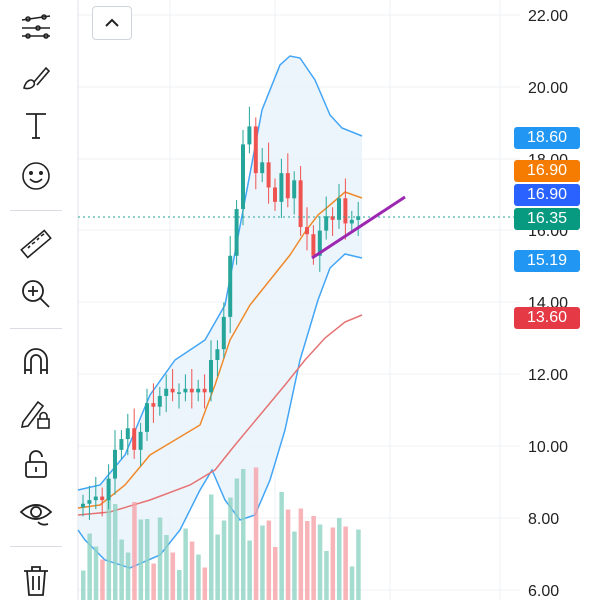 The height and width of the screenshot is (600, 600). I want to click on trash-icon, so click(36, 580).